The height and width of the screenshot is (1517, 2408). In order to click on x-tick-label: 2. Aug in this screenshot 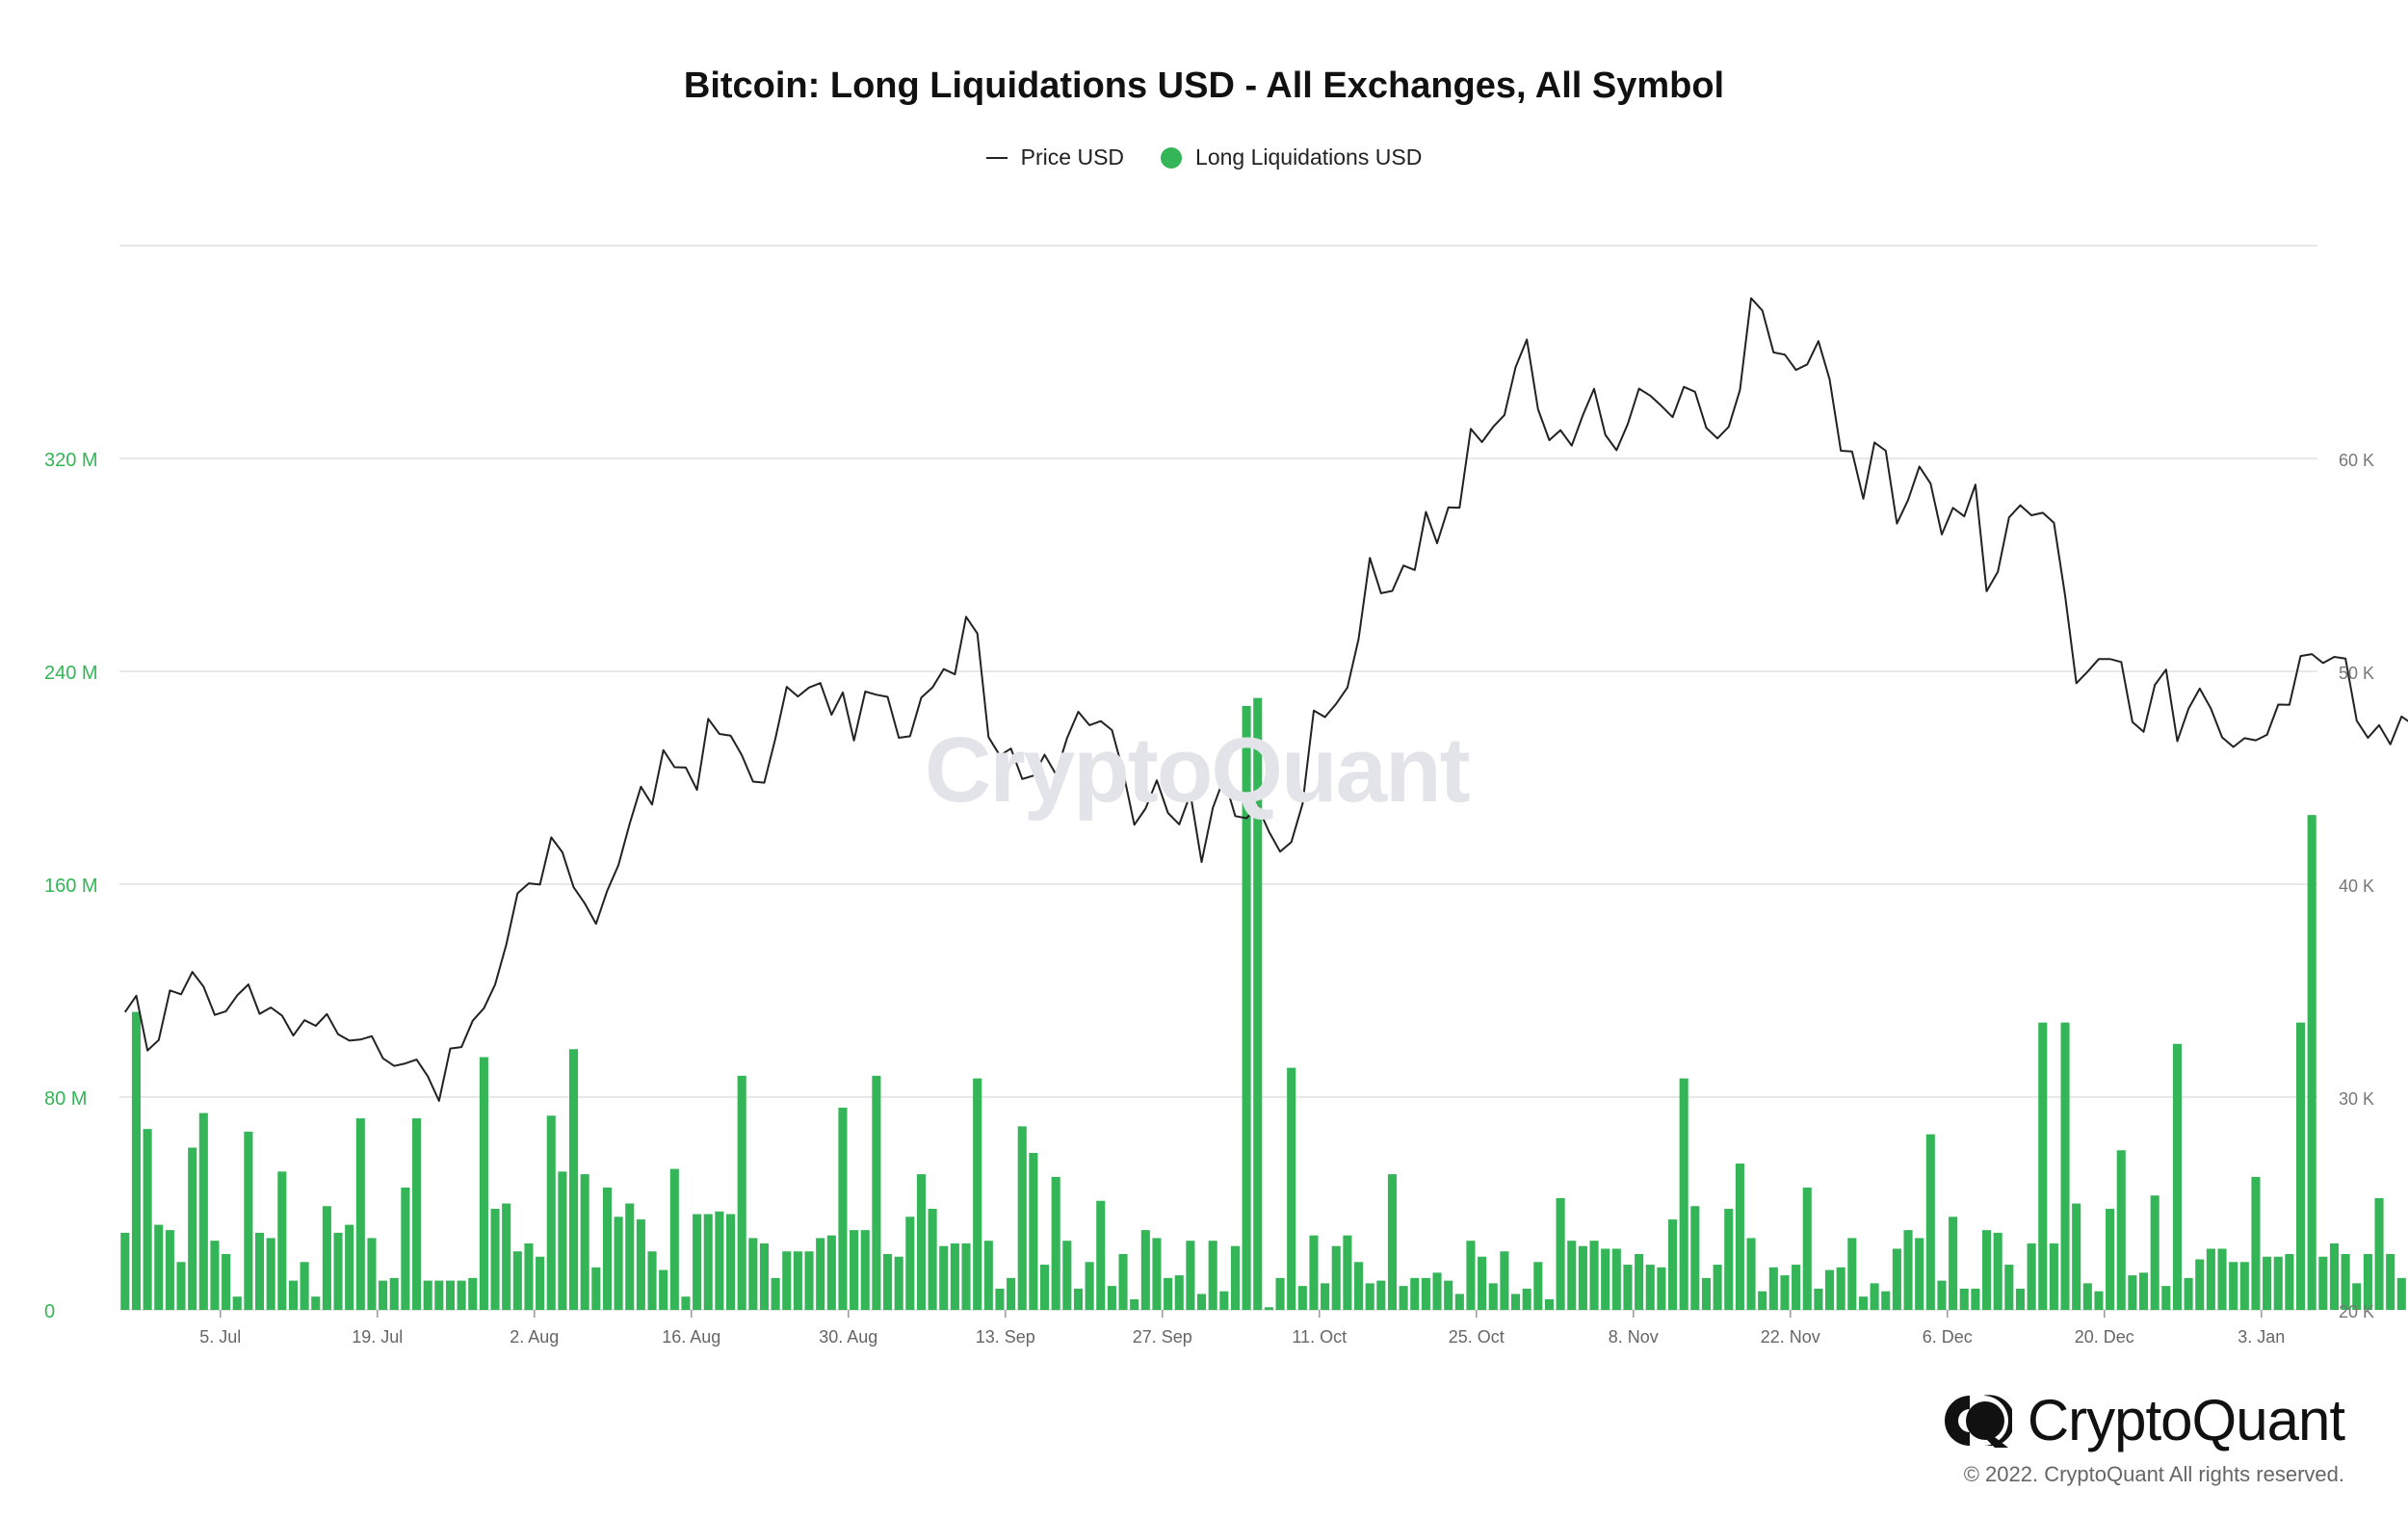, I will do `click(534, 1337)`.